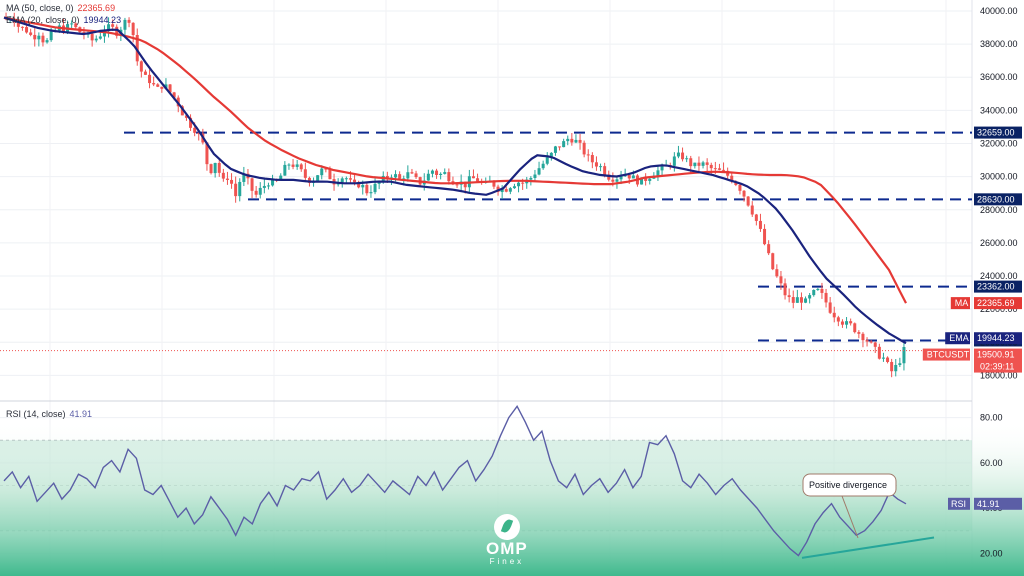  Describe the element at coordinates (988, 504) in the screenshot. I see `rsi-tag-value: 41.91` at that location.